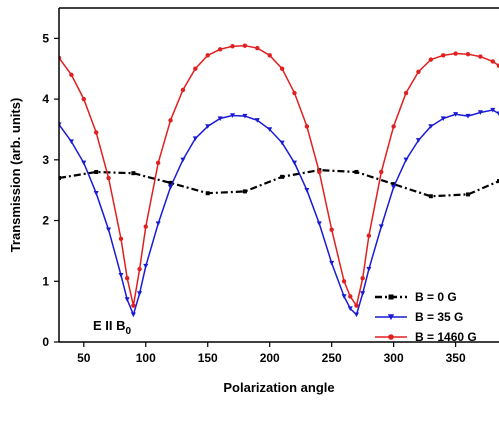 This screenshot has width=499, height=427. I want to click on y-tick-label: 2, so click(45, 221).